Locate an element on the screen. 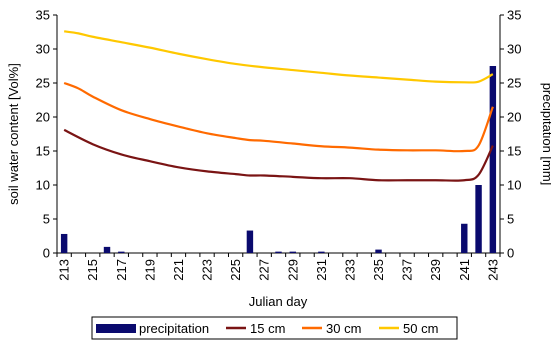  legend-swatch-precipitation is located at coordinates (116, 328).